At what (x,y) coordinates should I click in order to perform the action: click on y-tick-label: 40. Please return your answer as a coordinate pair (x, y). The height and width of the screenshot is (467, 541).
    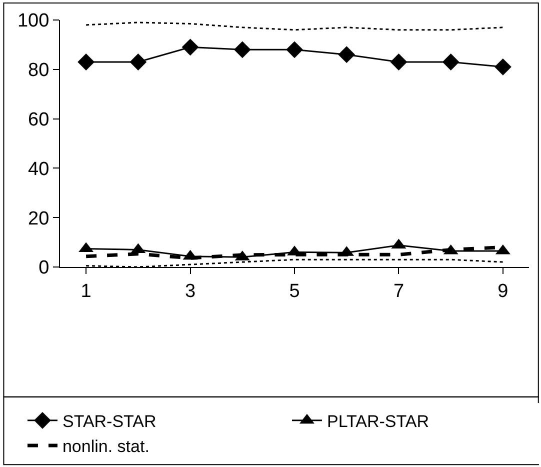
    Looking at the image, I should click on (39, 169).